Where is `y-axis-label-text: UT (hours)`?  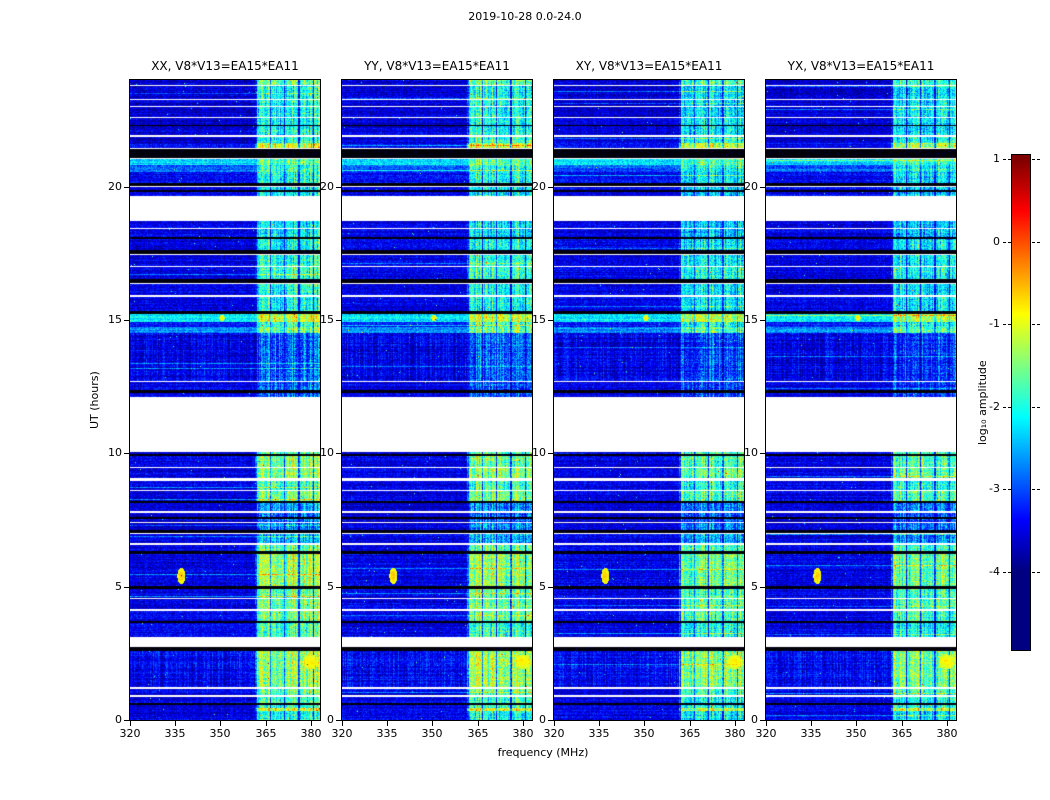 y-axis-label-text: UT (hours) is located at coordinates (94, 400).